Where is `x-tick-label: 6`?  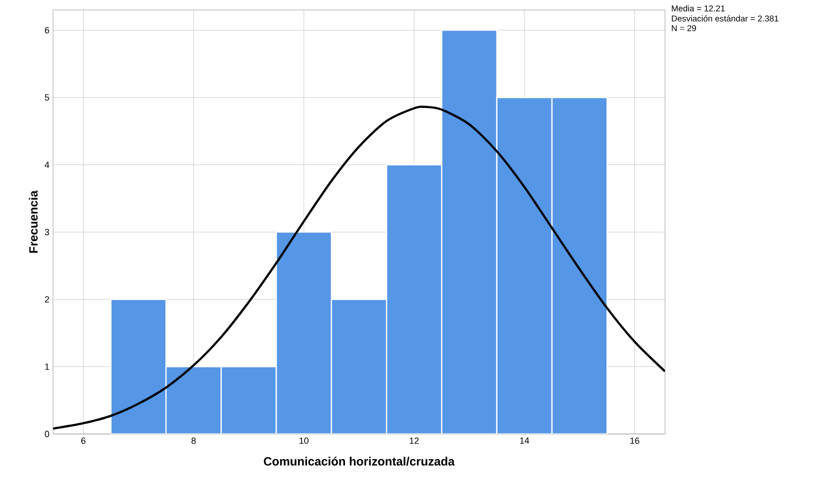
x-tick-label: 6 is located at coordinates (83, 441).